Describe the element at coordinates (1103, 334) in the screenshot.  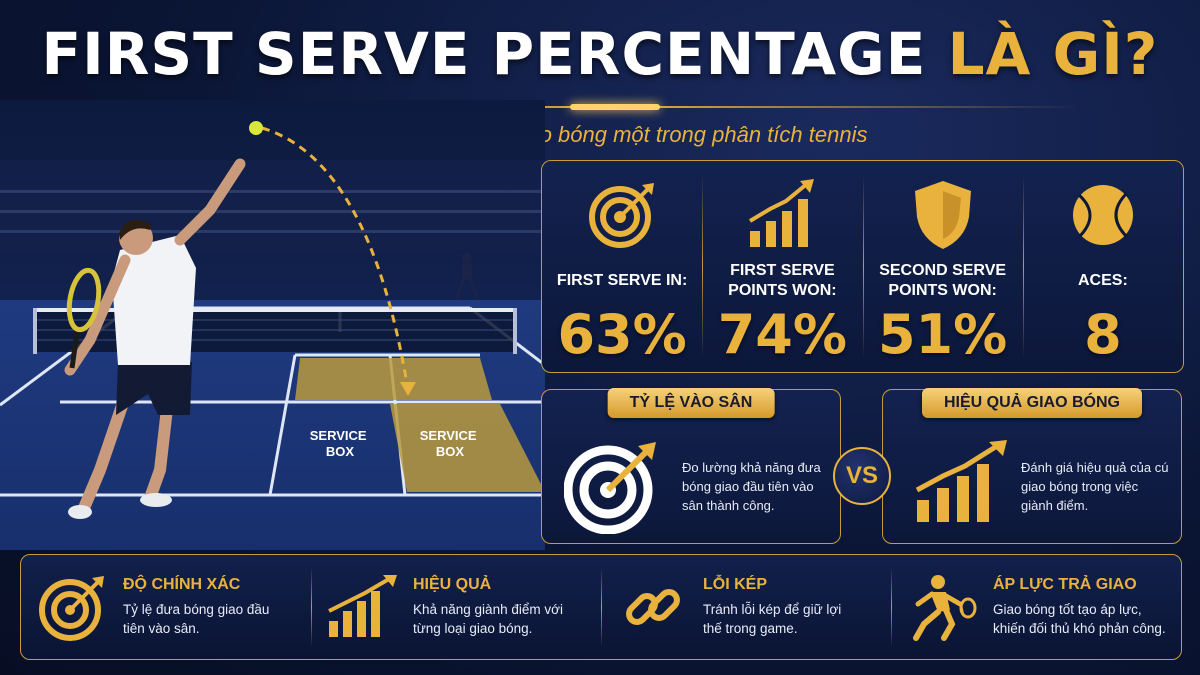
I see `stat-value: 8` at that location.